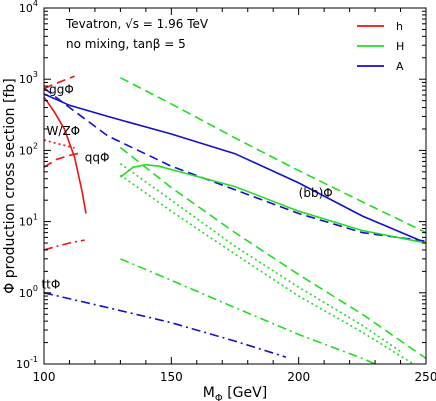  Describe the element at coordinates (97, 157) in the screenshot. I see `curve-annotation: qqΦ` at that location.